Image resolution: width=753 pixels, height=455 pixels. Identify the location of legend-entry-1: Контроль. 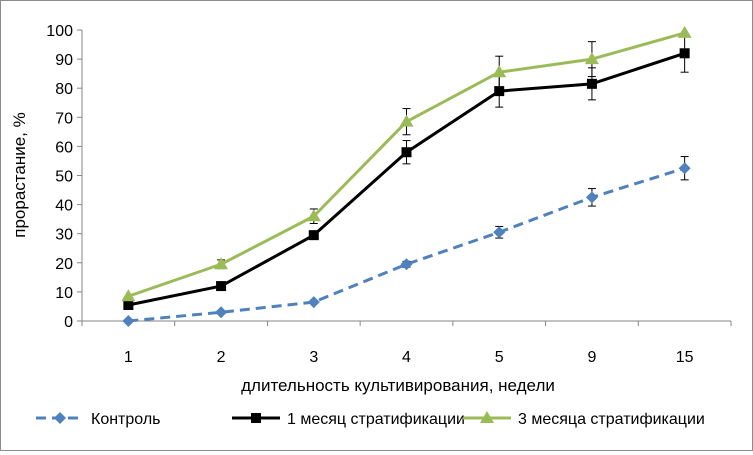
(98, 419).